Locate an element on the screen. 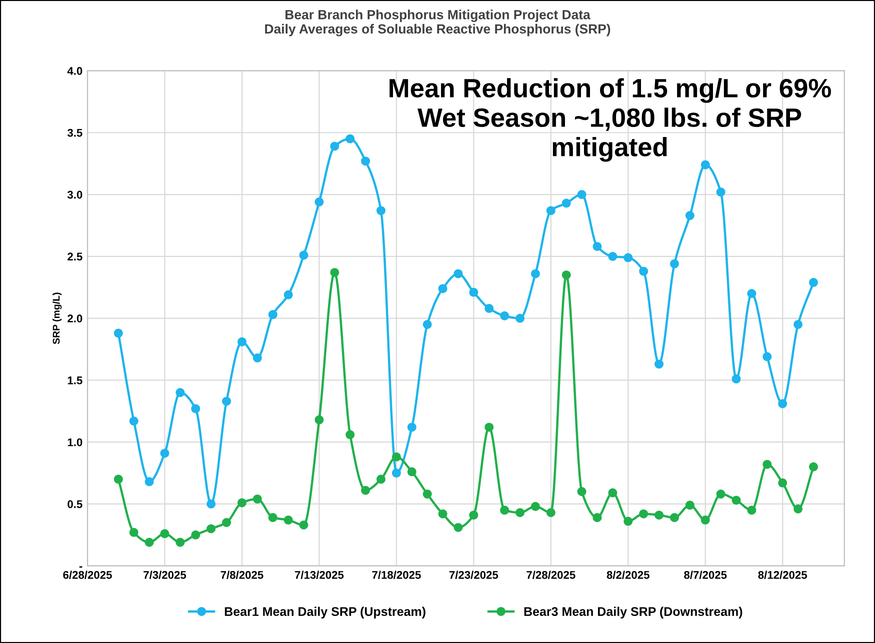 Image resolution: width=875 pixels, height=643 pixels. x-tick-label: 6/28/2025 is located at coordinates (87, 574).